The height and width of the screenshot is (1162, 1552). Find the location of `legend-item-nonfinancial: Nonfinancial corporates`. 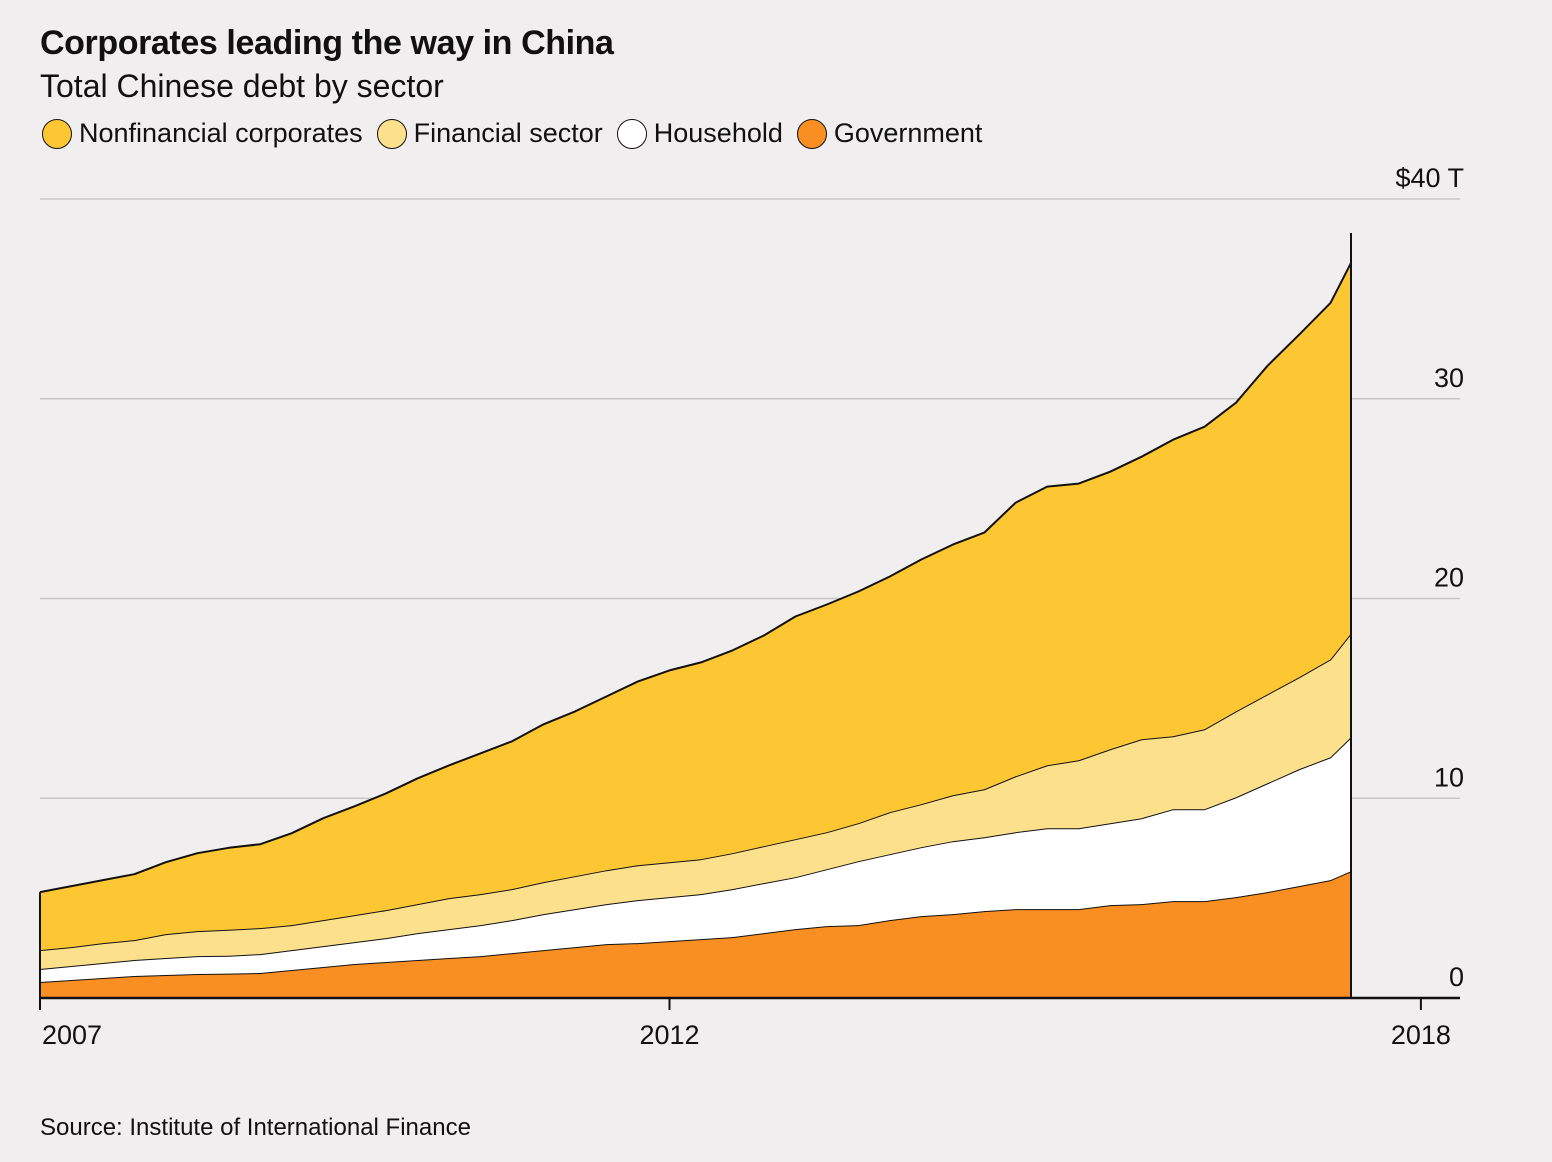

legend-item-nonfinancial: Nonfinancial corporates is located at coordinates (202, 133).